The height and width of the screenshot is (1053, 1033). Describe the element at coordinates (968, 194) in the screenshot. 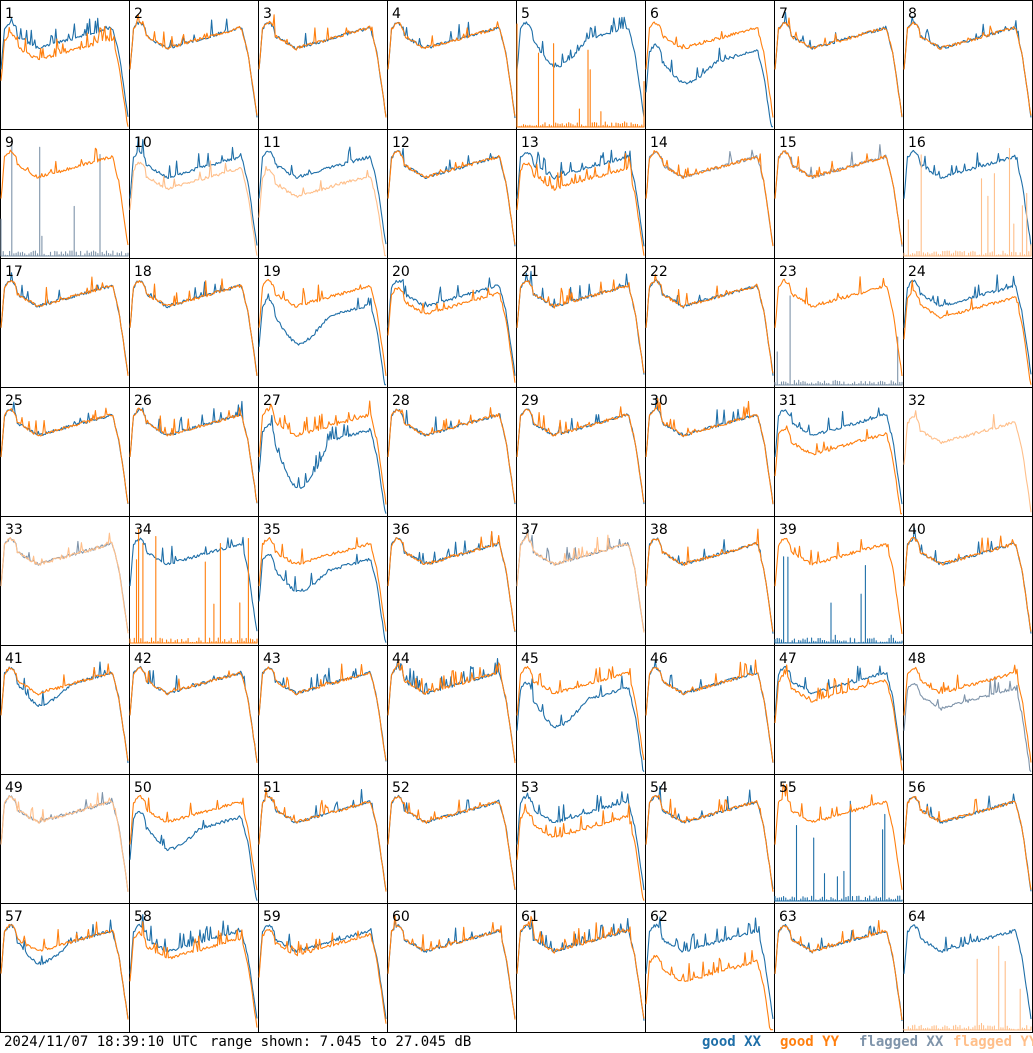

I see `panel-16: 16` at that location.